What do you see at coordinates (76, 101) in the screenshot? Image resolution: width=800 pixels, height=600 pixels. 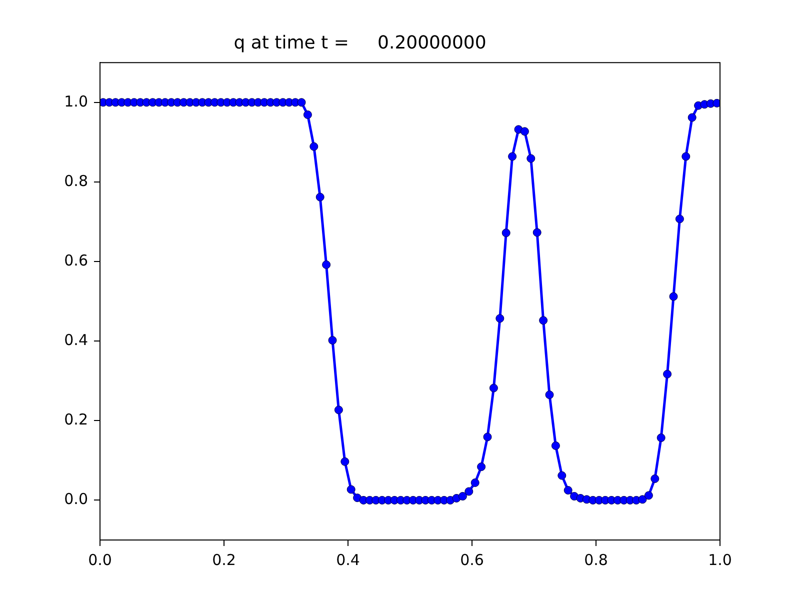 I see `y-tick-label: 1.0` at bounding box center [76, 101].